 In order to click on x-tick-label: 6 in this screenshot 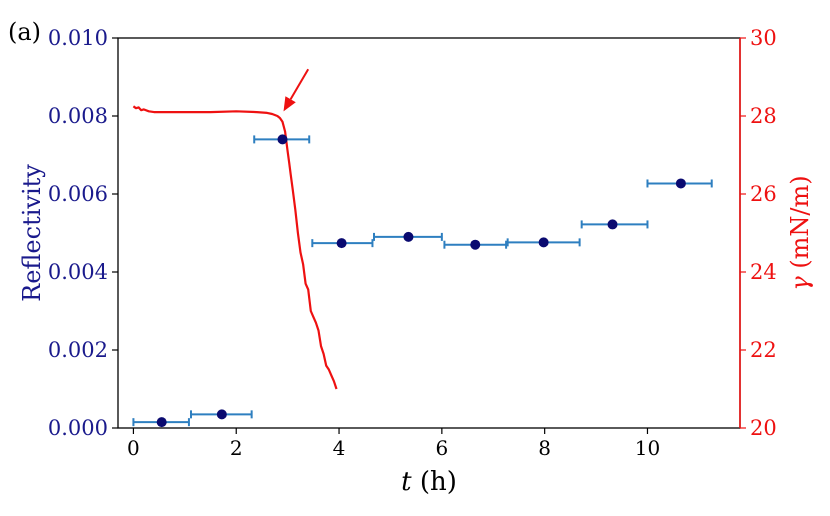, I will do `click(441, 448)`.